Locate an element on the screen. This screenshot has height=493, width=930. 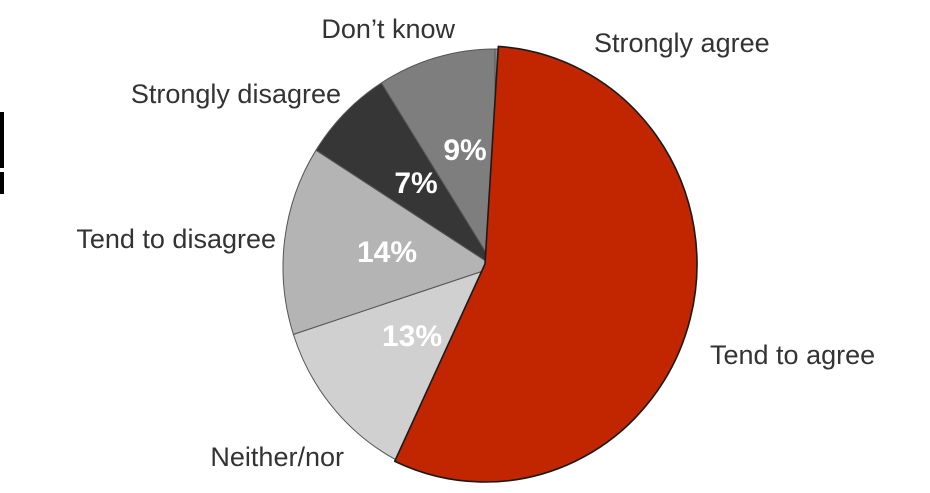
value-label-dont-know: 9% is located at coordinates (464, 150).